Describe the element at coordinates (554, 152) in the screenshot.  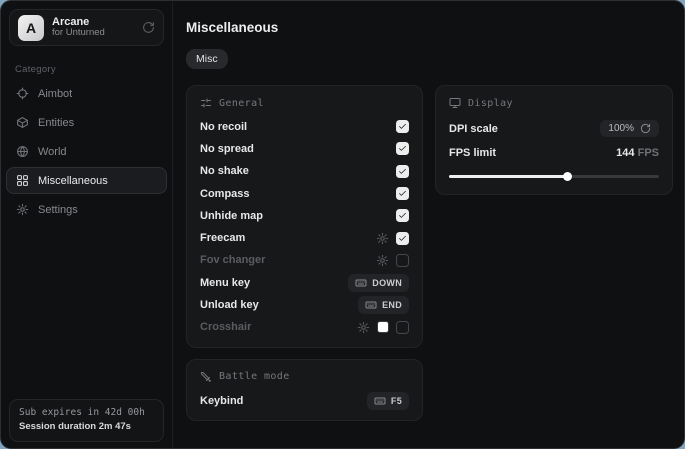
I see `fps-limit-row: FPS limit 144 FPS` at that location.